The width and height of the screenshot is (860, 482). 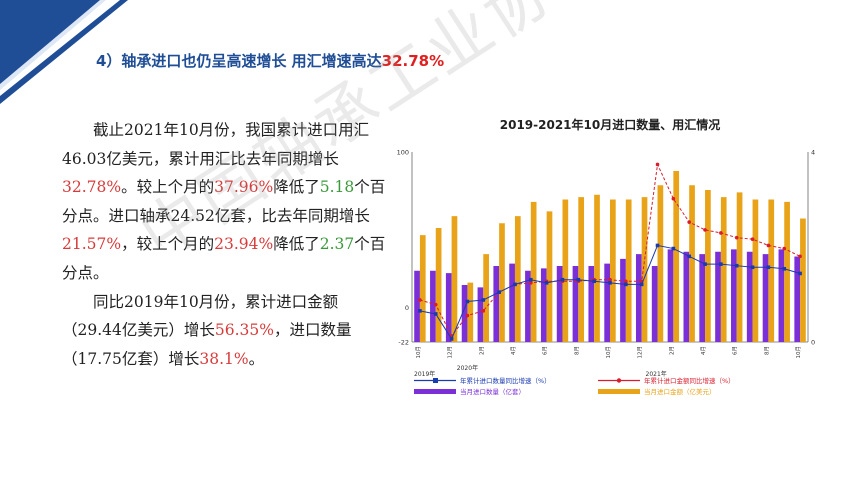 What do you see at coordinates (689, 380) in the screenshot?
I see `legend-label: 年累计进口金额同比增速（%）` at bounding box center [689, 380].